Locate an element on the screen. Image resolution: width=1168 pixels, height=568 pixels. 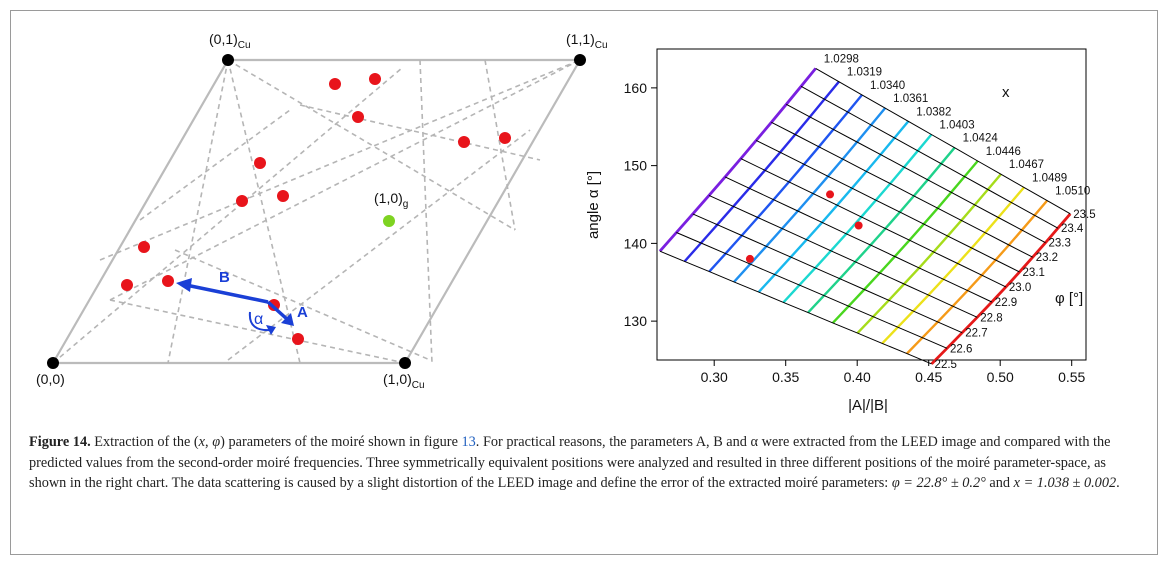
alpha-label: α is located at coordinates (258, 319).